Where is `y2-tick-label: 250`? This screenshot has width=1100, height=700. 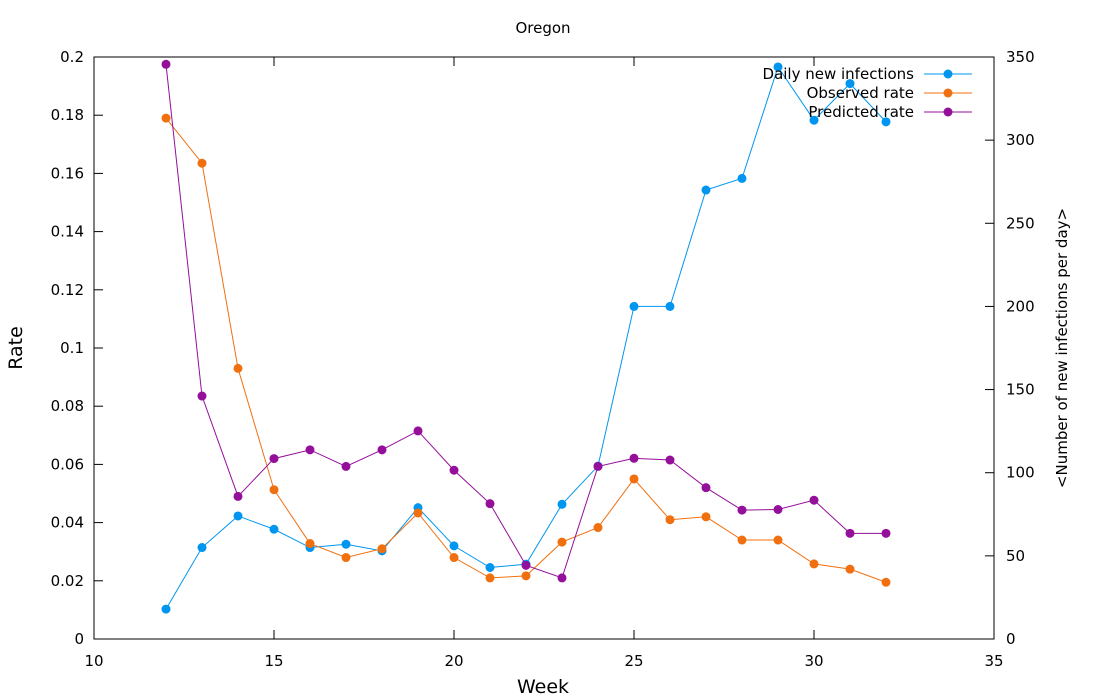
y2-tick-label: 250 is located at coordinates (1020, 223).